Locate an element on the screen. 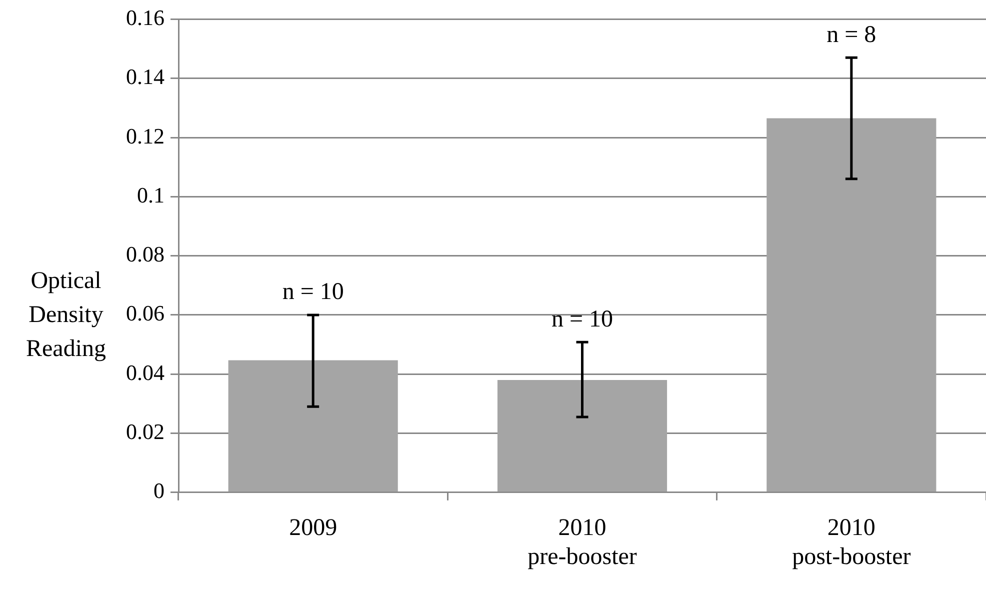  y-tick-label: 0 is located at coordinates (159, 491).